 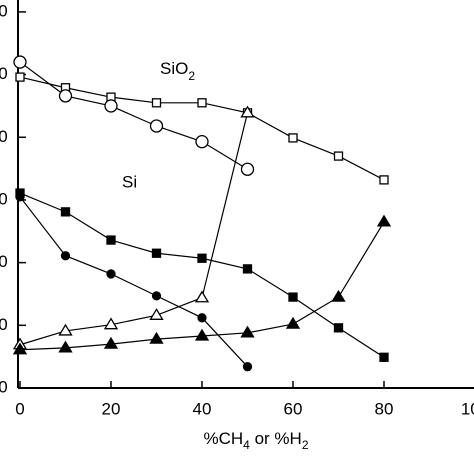 I want to click on x-tick-label: 80, so click(x=384, y=408).